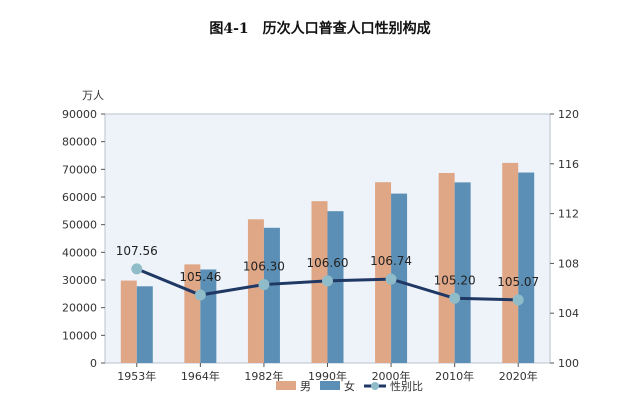 Image resolution: width=640 pixels, height=418 pixels. Describe the element at coordinates (564, 239) in the screenshot. I see `right-axis-ticks: 100 104 108 112 116 120` at that location.